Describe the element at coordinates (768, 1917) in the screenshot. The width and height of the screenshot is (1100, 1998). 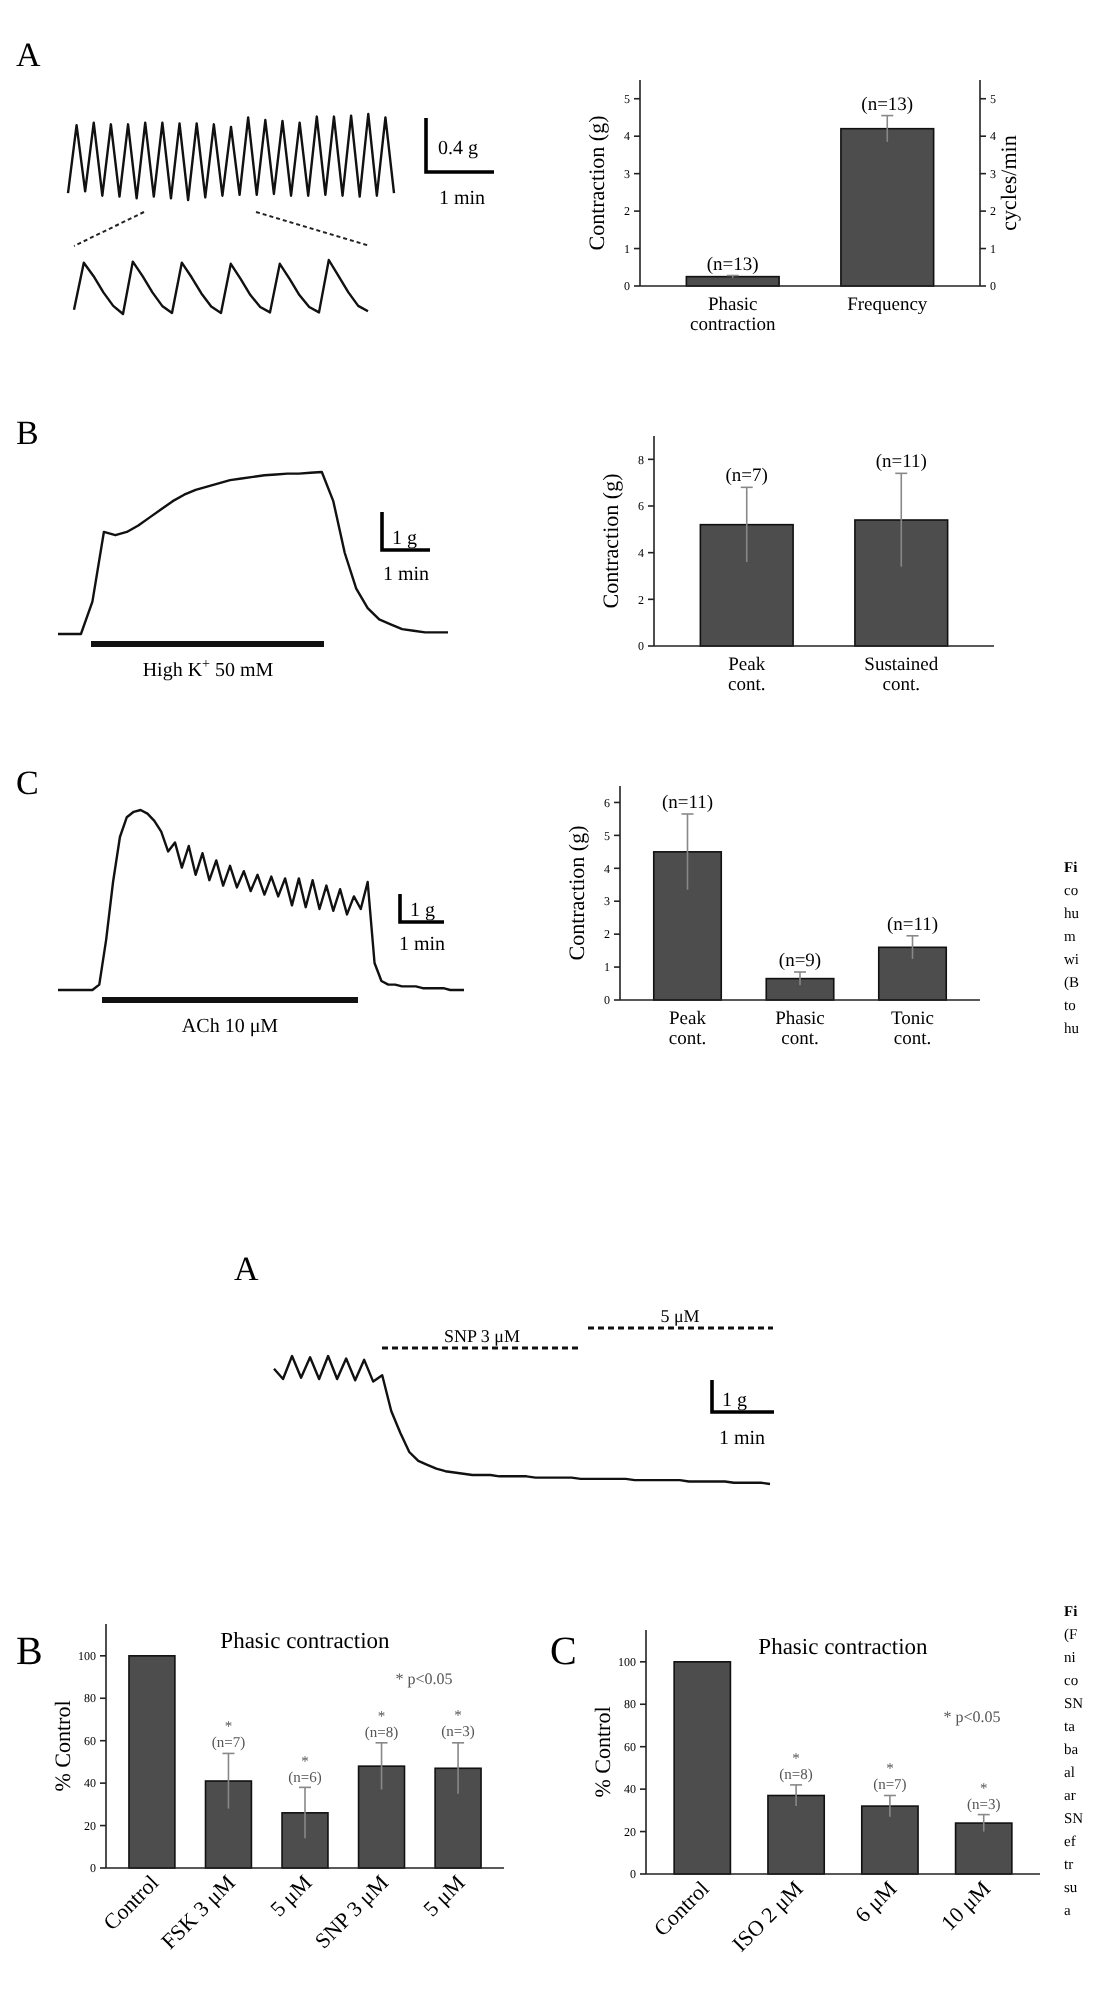
I see `x-tick-label: ISO 2 μM` at that location.